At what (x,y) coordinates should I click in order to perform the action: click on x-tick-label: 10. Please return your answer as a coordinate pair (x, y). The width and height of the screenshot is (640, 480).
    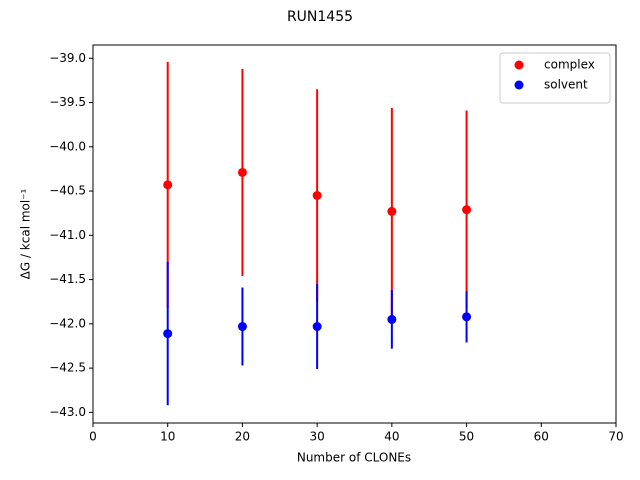
    Looking at the image, I should click on (167, 437).